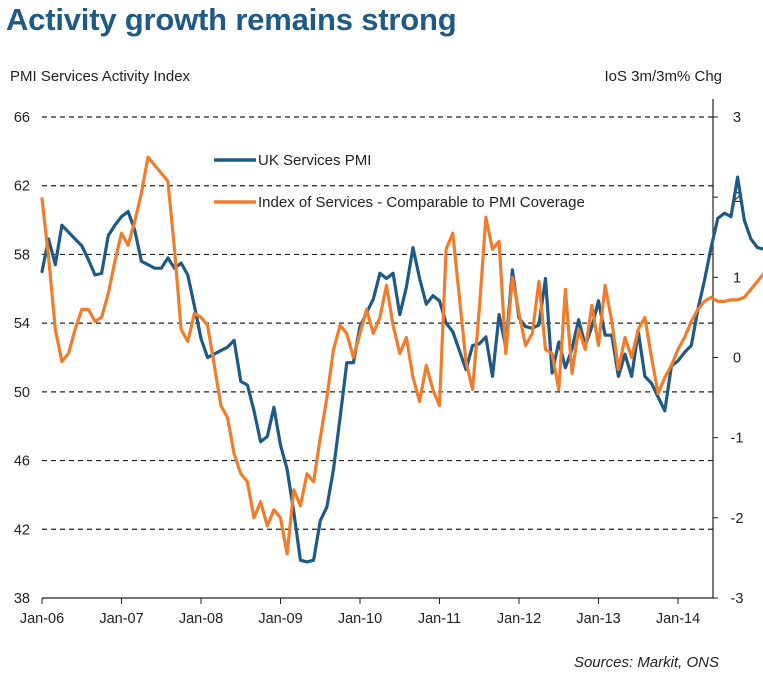 The height and width of the screenshot is (683, 763). I want to click on left-tick-label: 42, so click(22, 530).